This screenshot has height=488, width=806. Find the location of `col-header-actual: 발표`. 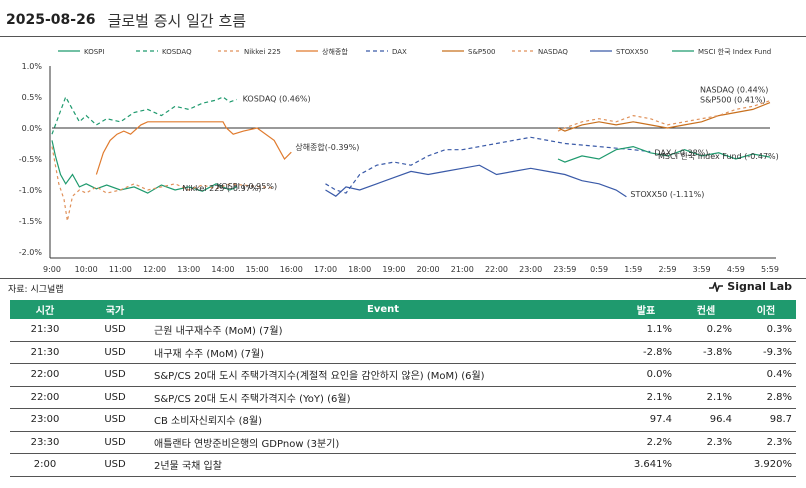

col-header-actual: 발표 is located at coordinates (646, 309).